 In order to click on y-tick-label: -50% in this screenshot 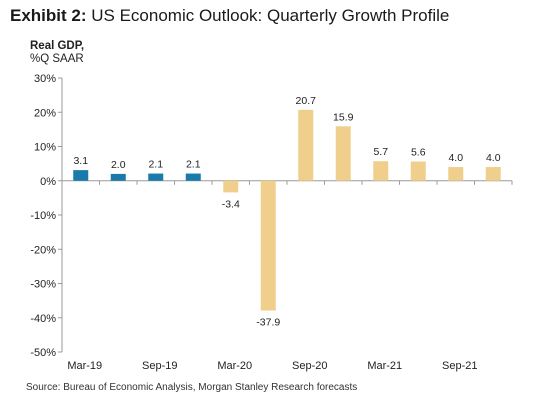, I will do `click(43, 353)`.